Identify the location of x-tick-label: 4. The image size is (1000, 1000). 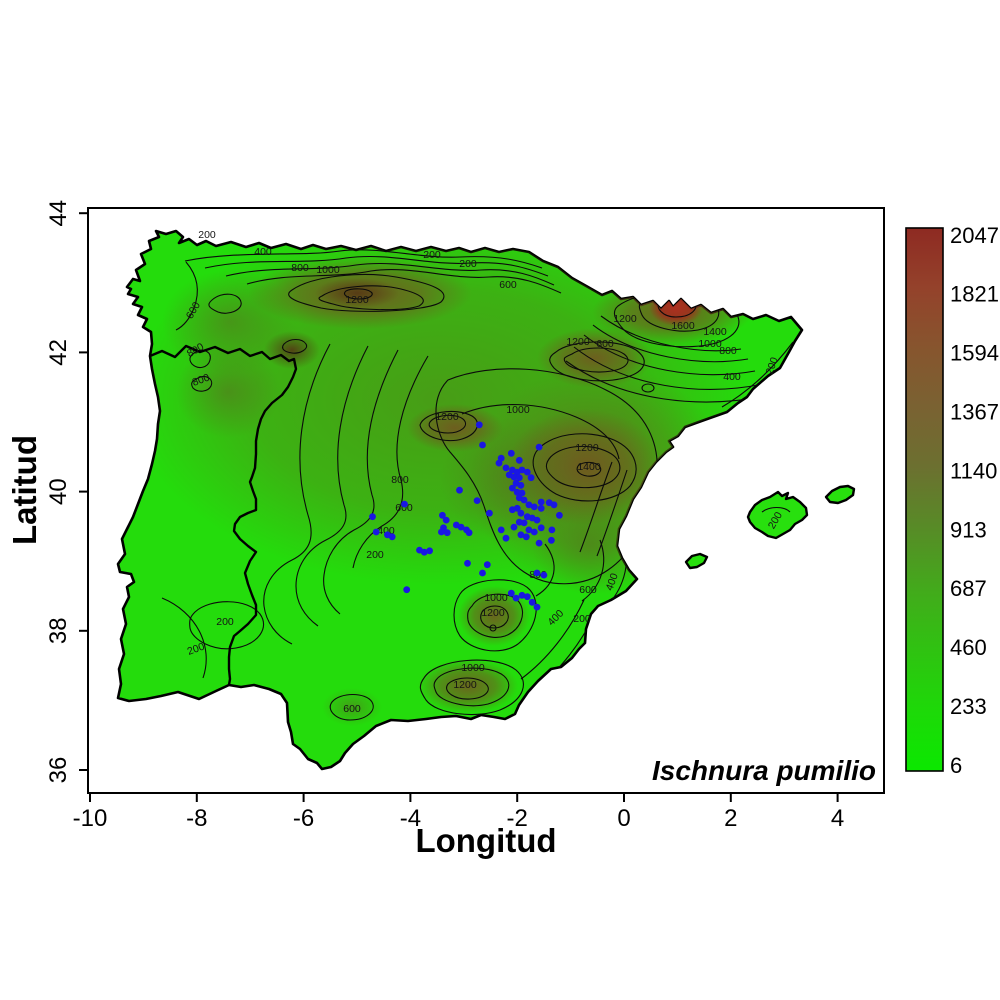
(837, 818).